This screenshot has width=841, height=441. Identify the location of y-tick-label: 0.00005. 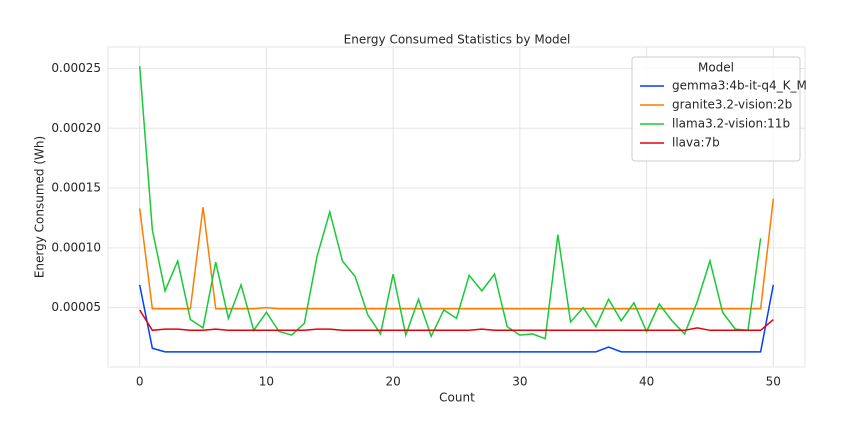
(76, 307).